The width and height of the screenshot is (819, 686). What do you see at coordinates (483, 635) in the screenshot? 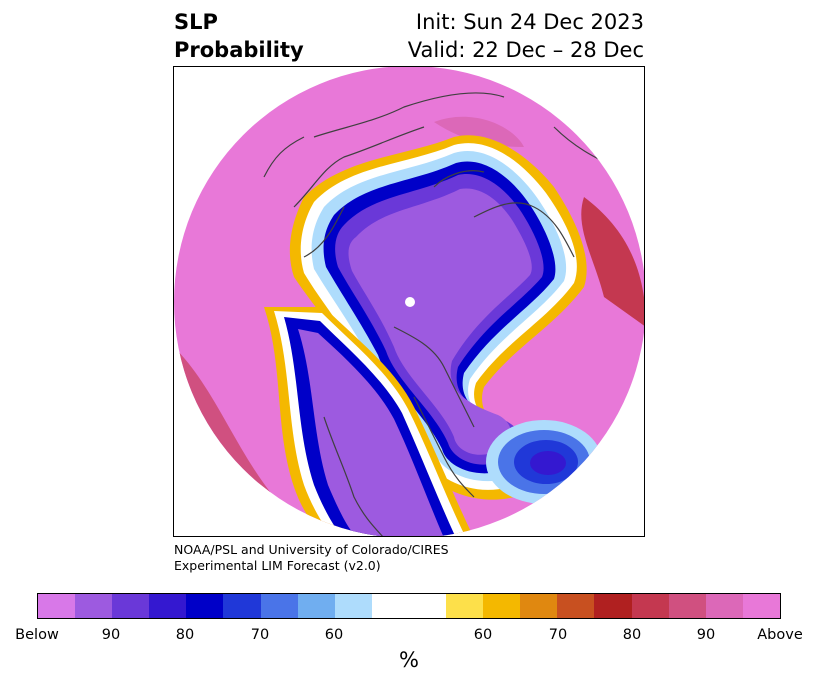
I see `tick-above-60: 60` at bounding box center [483, 635].